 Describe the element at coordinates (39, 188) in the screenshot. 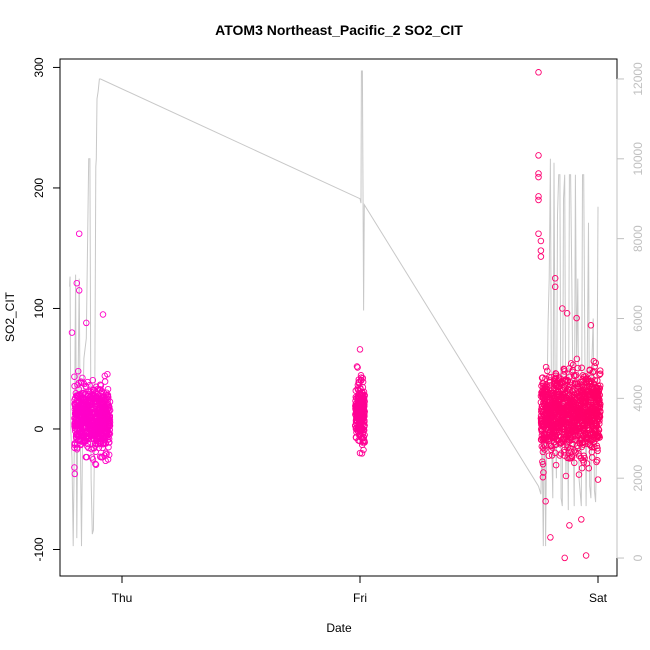

I see `left-axis-tick-label: 200` at that location.